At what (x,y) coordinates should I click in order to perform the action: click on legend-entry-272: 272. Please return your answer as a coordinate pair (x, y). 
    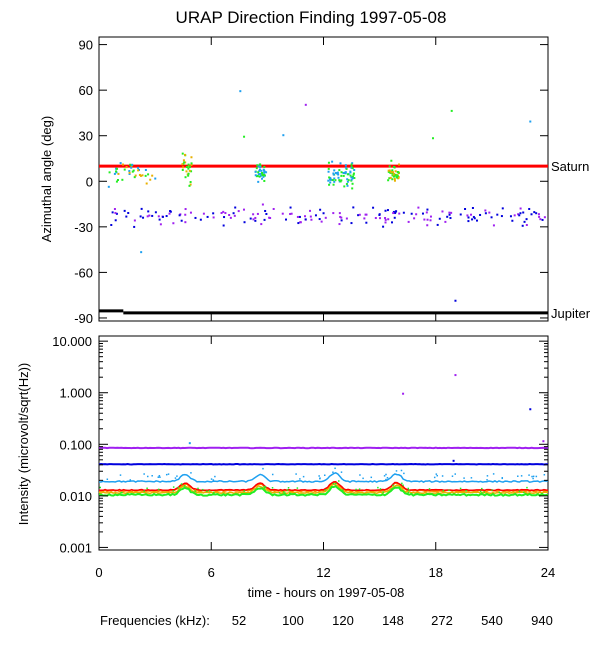
    Looking at the image, I should click on (442, 620).